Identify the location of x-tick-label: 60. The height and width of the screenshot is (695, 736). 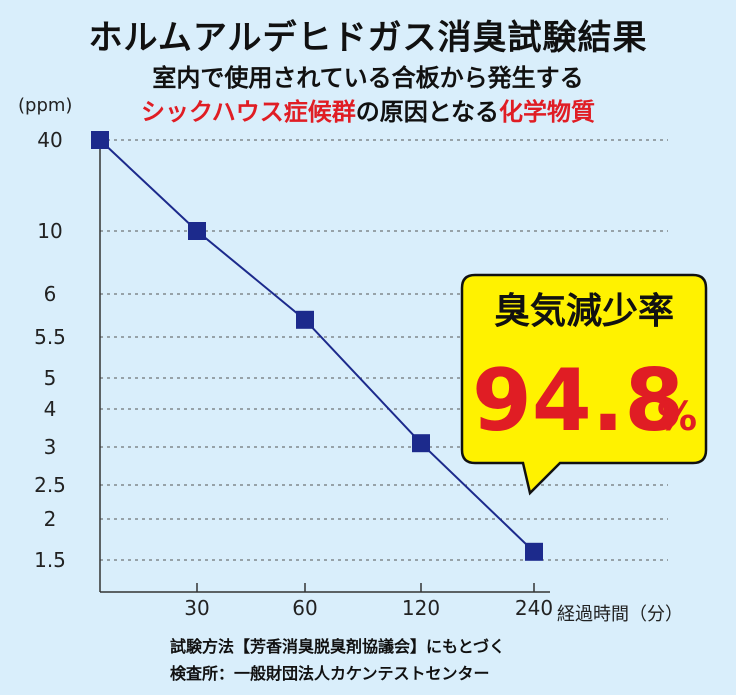
(304, 608).